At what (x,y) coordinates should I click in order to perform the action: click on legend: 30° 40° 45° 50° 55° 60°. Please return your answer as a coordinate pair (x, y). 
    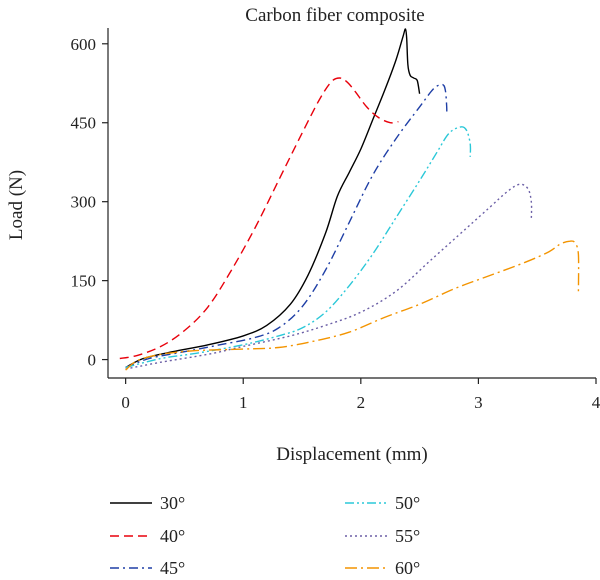
    Looking at the image, I should click on (265, 535).